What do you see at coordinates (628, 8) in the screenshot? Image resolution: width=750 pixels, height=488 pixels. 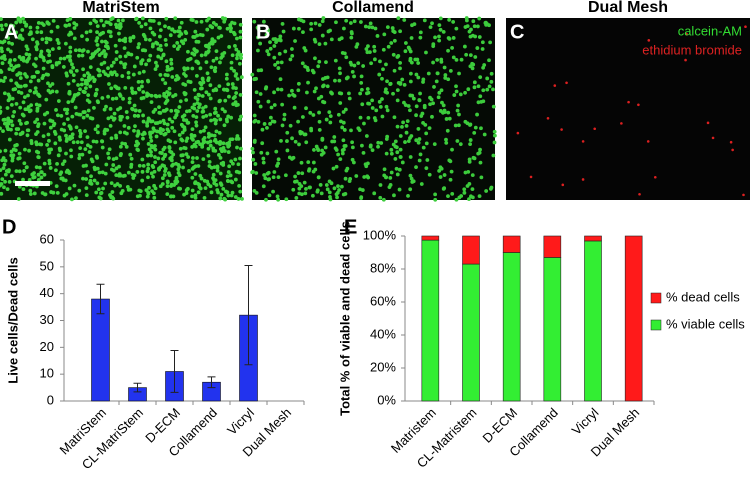 I see `panel-title: Dual Mesh` at bounding box center [628, 8].